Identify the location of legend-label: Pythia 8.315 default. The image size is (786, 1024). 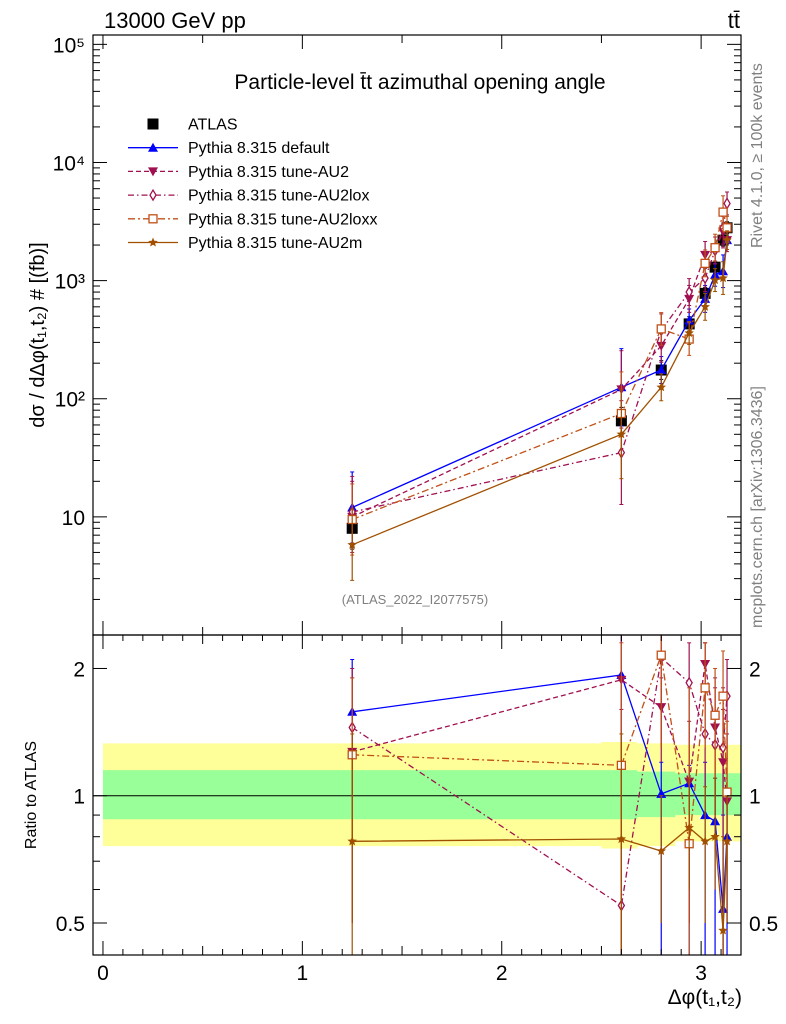
(259, 148).